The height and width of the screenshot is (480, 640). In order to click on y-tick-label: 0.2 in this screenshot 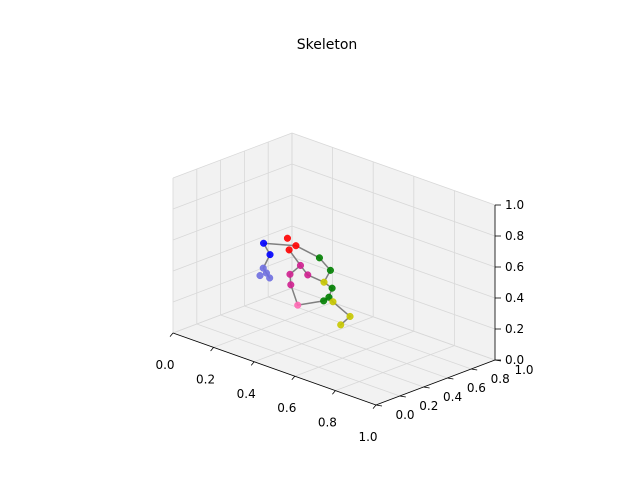, I will do `click(428, 406)`.